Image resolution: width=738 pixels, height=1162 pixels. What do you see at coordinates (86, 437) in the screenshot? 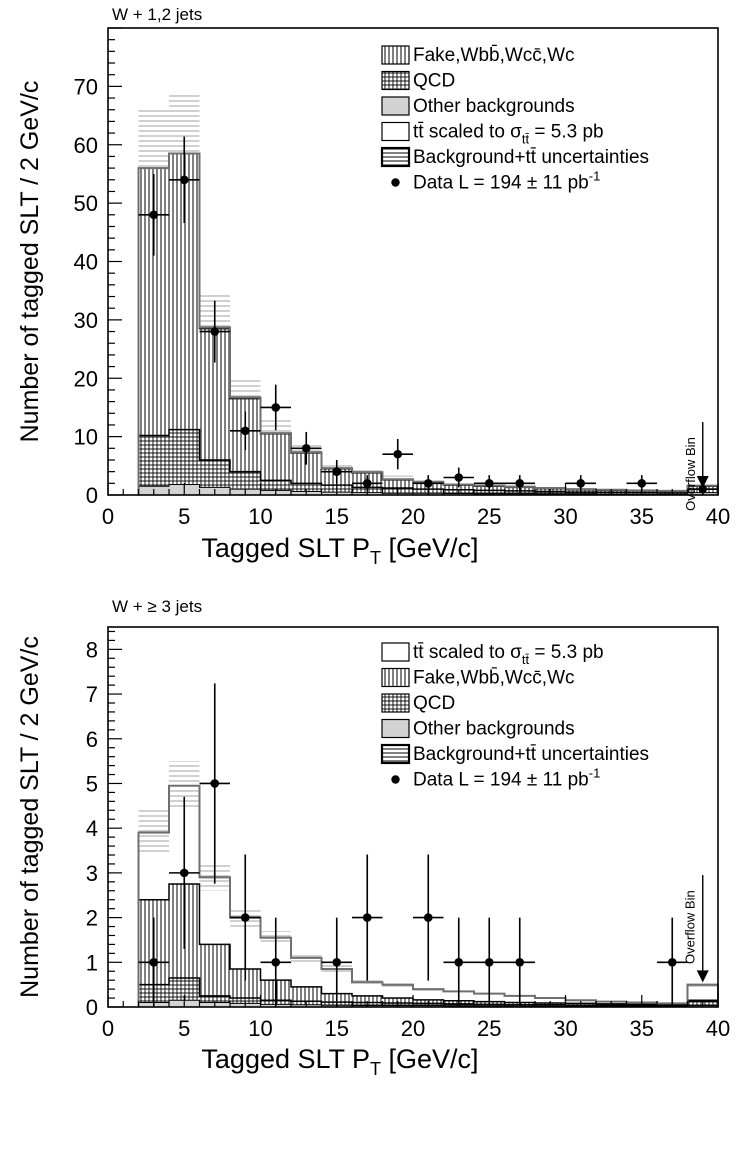
I see `y-tick-label: 10` at bounding box center [86, 437].